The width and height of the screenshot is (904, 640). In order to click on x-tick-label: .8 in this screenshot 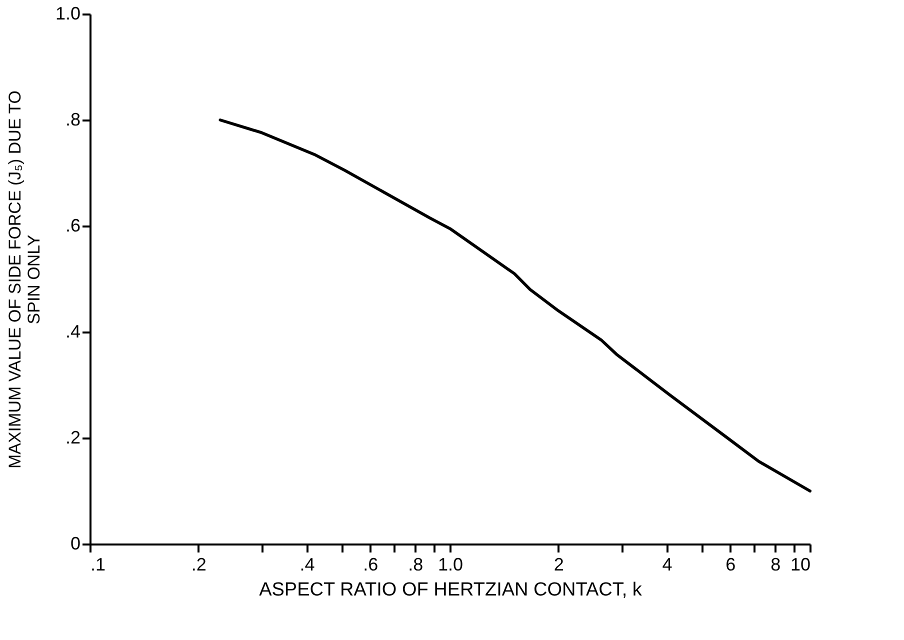, I will do `click(416, 564)`.